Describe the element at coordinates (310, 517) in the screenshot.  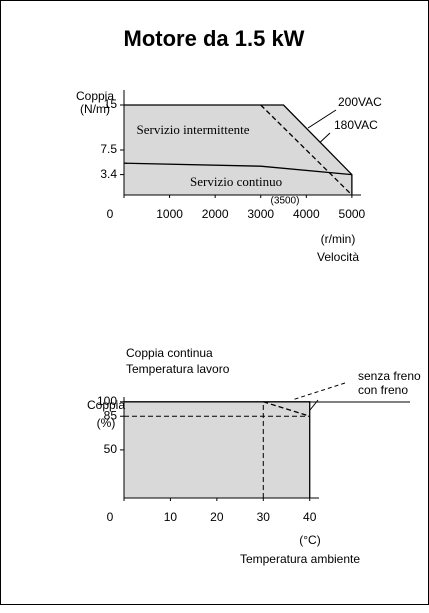
I see `x-tick-label: 40` at that location.